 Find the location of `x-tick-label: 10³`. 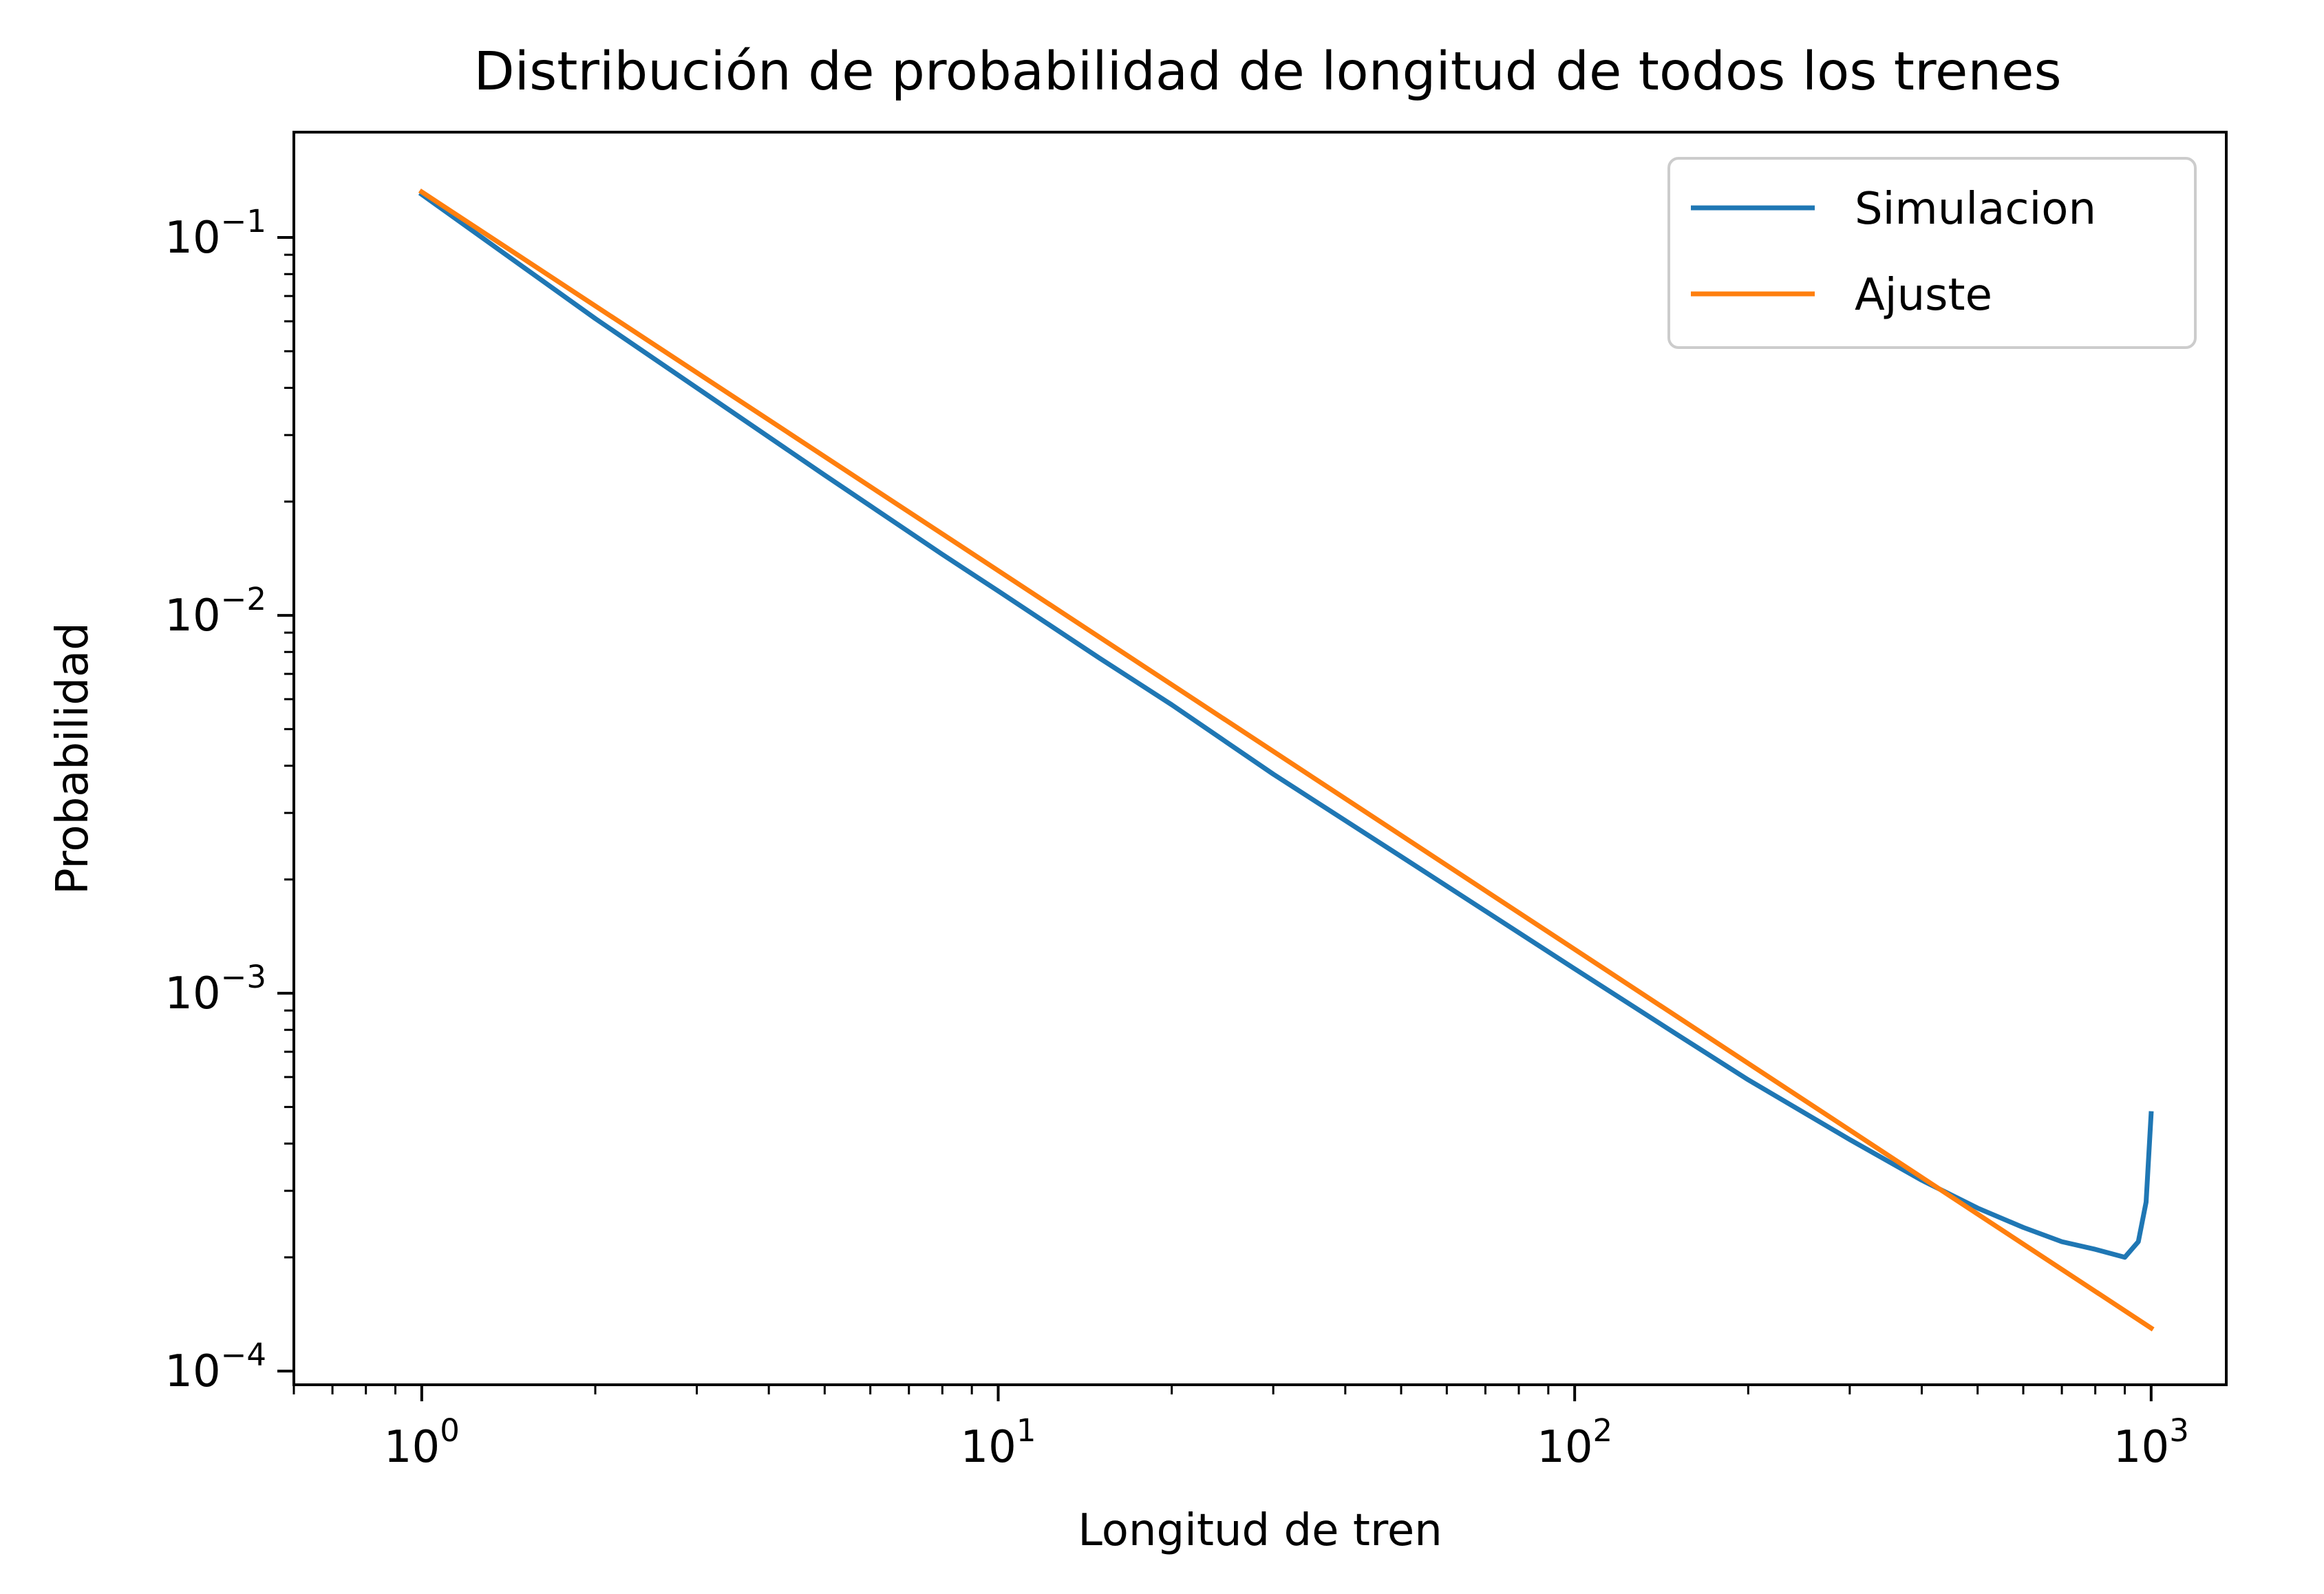

x-tick-label: 10³ is located at coordinates (2151, 1442).